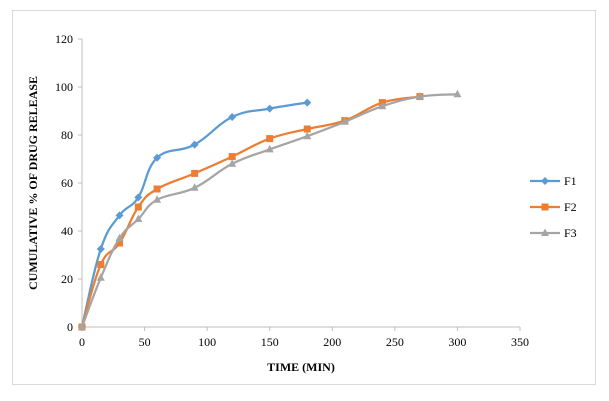 The height and width of the screenshot is (401, 609). What do you see at coordinates (332, 342) in the screenshot?
I see `x-tick-label: 200` at bounding box center [332, 342].